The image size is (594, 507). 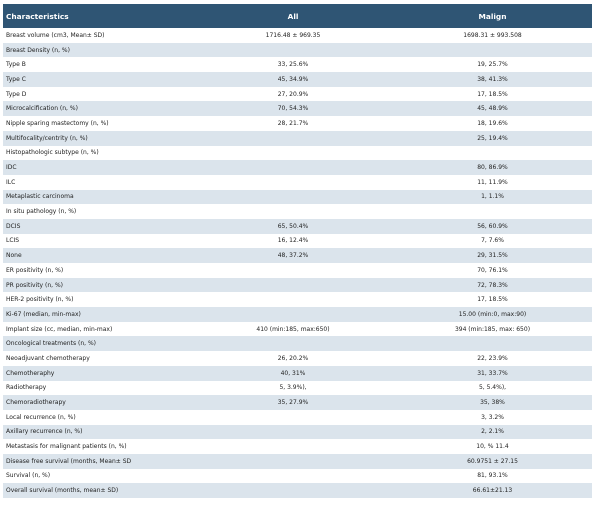 What do you see at coordinates (38, 50) in the screenshot?
I see `cell-characteristic: Breast Density (n, %)` at bounding box center [38, 50].